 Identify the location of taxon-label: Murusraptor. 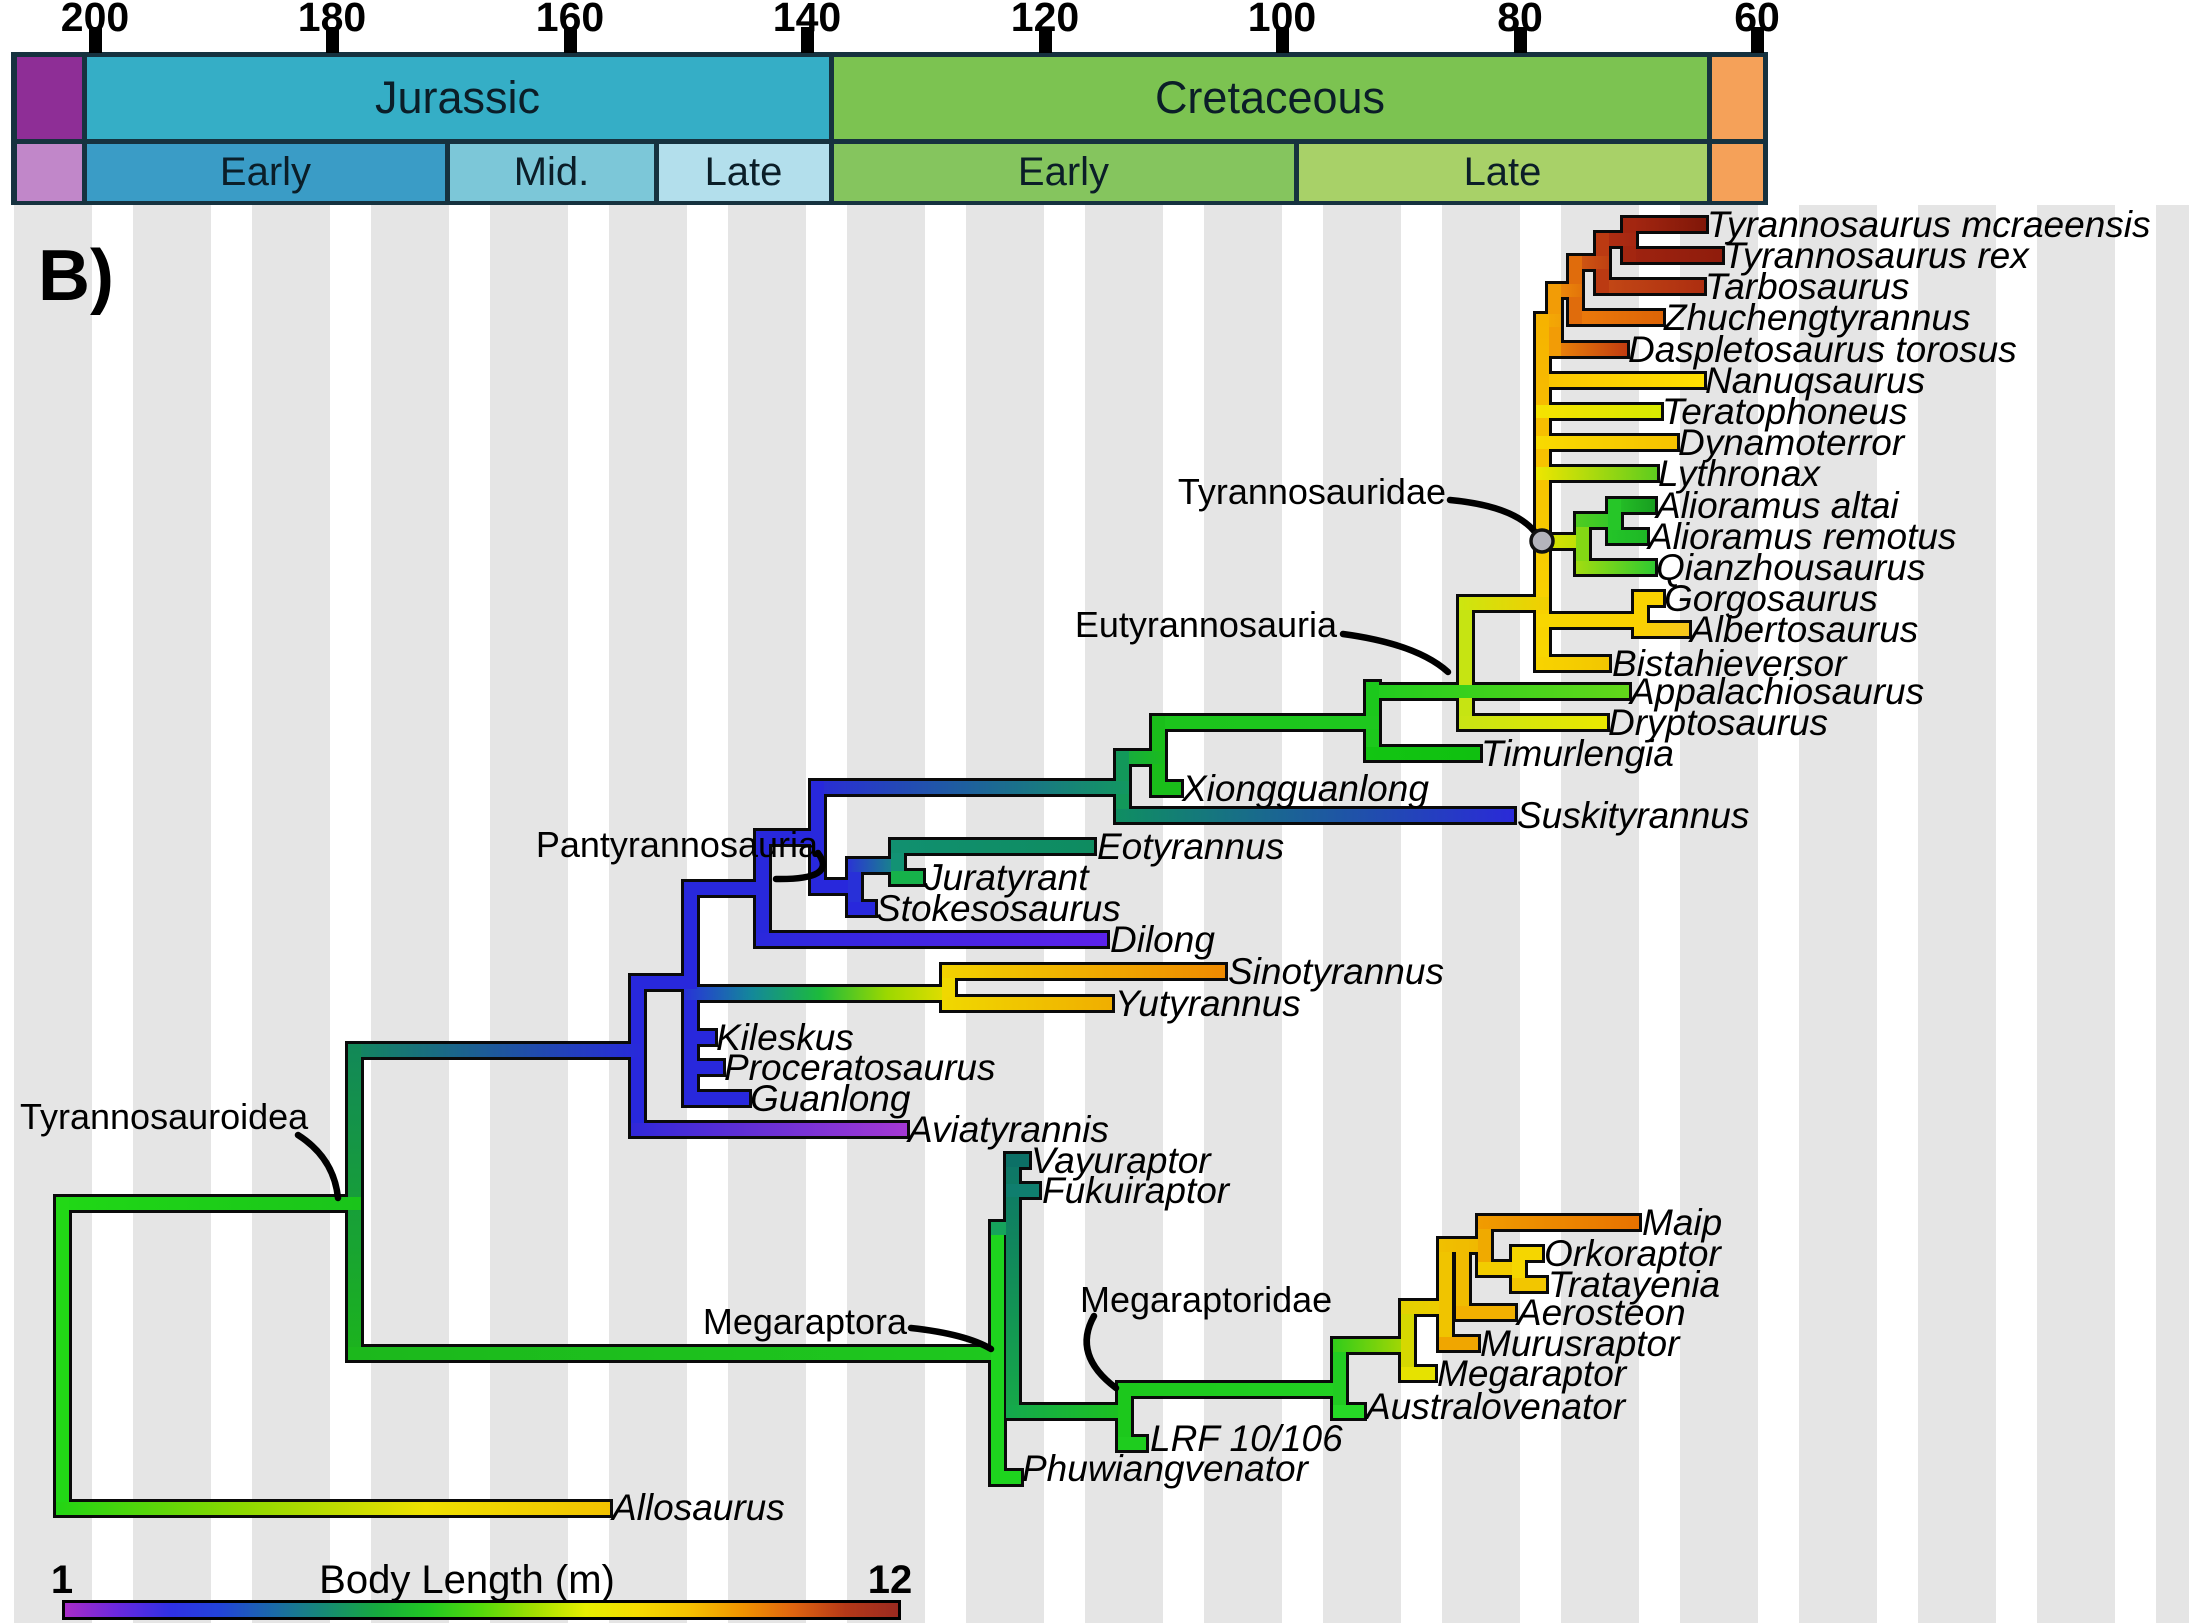
(1580, 1343).